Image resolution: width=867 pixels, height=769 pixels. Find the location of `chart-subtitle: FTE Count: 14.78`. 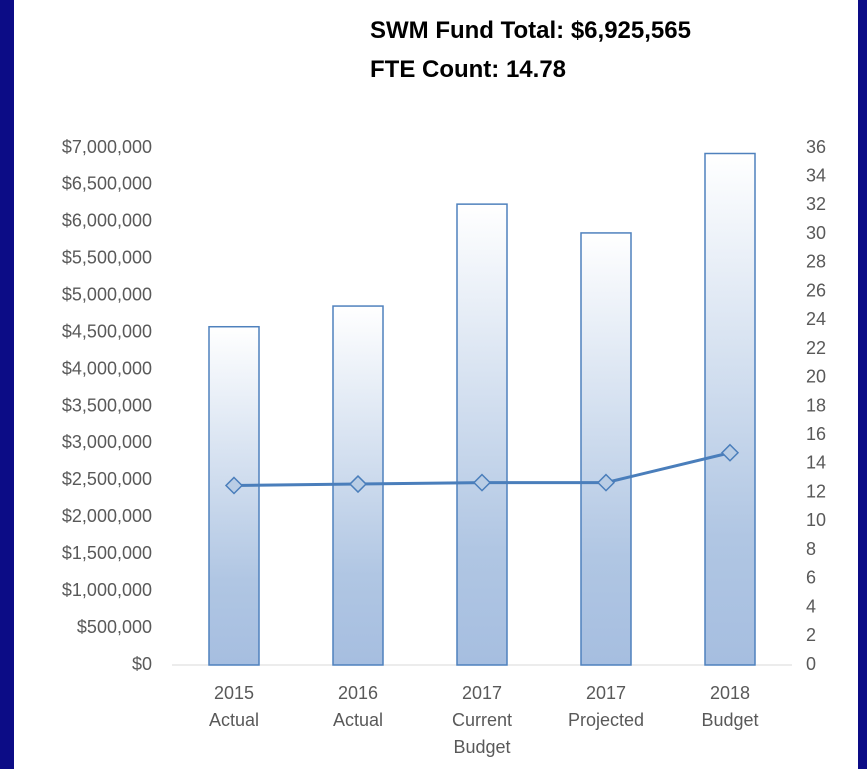

chart-subtitle: FTE Count: 14.78 is located at coordinates (468, 69).